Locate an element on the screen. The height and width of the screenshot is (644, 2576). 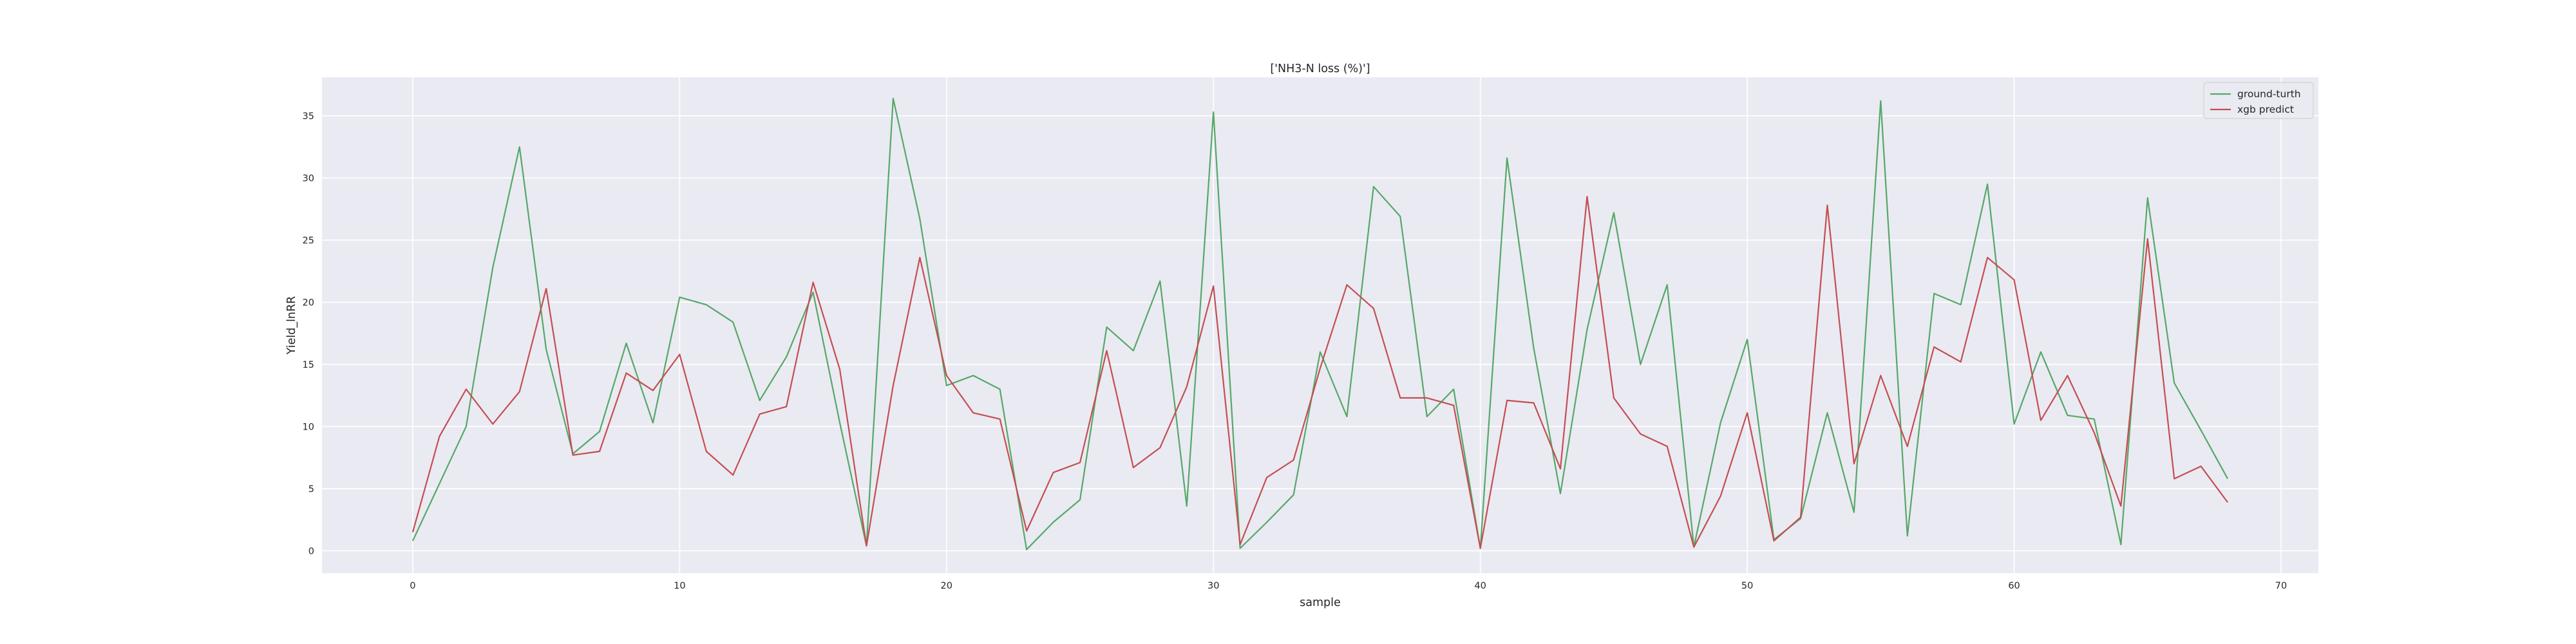
x-tick-label: 50 is located at coordinates (1747, 586).